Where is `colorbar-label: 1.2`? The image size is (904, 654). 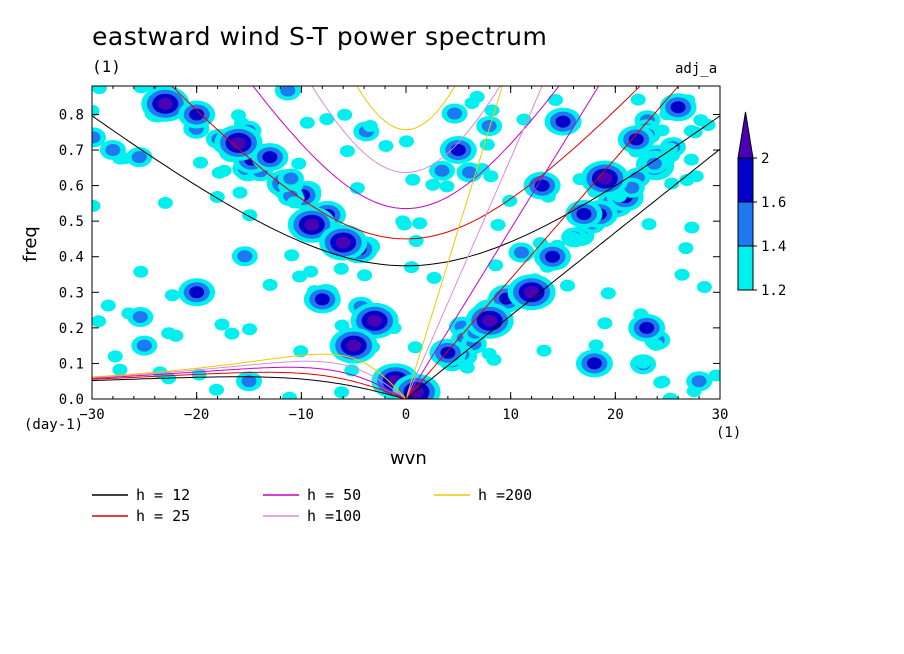
colorbar-label: 1.2 is located at coordinates (773, 291).